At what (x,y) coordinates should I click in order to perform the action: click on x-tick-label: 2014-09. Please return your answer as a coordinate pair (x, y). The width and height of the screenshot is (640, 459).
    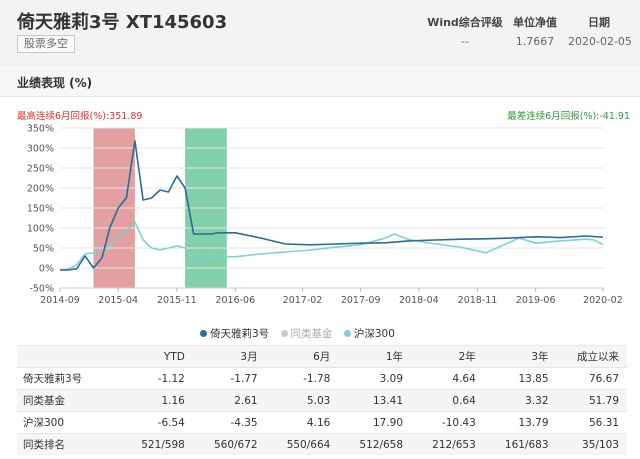
    Looking at the image, I should click on (60, 300).